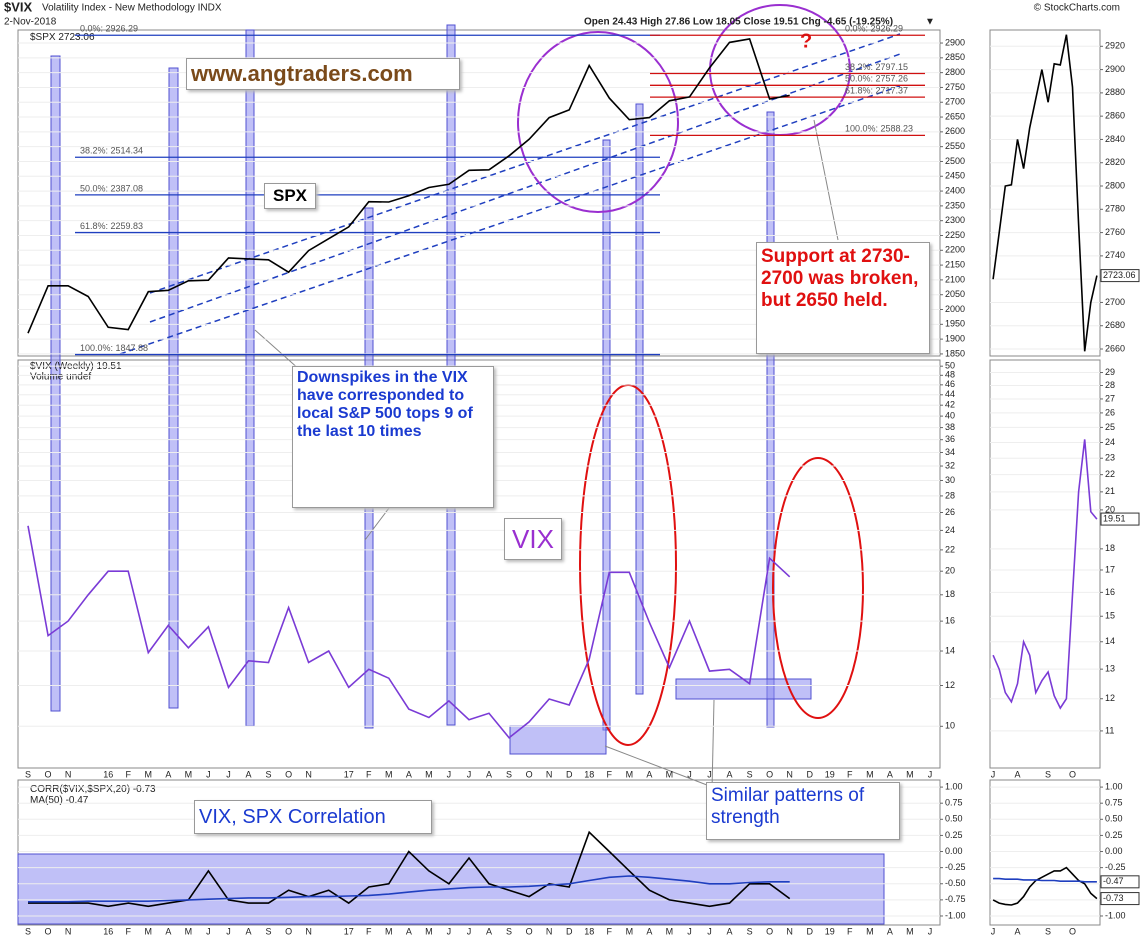  Describe the element at coordinates (955, 42) in the screenshot. I see `y-tick-label: 2900` at that location.